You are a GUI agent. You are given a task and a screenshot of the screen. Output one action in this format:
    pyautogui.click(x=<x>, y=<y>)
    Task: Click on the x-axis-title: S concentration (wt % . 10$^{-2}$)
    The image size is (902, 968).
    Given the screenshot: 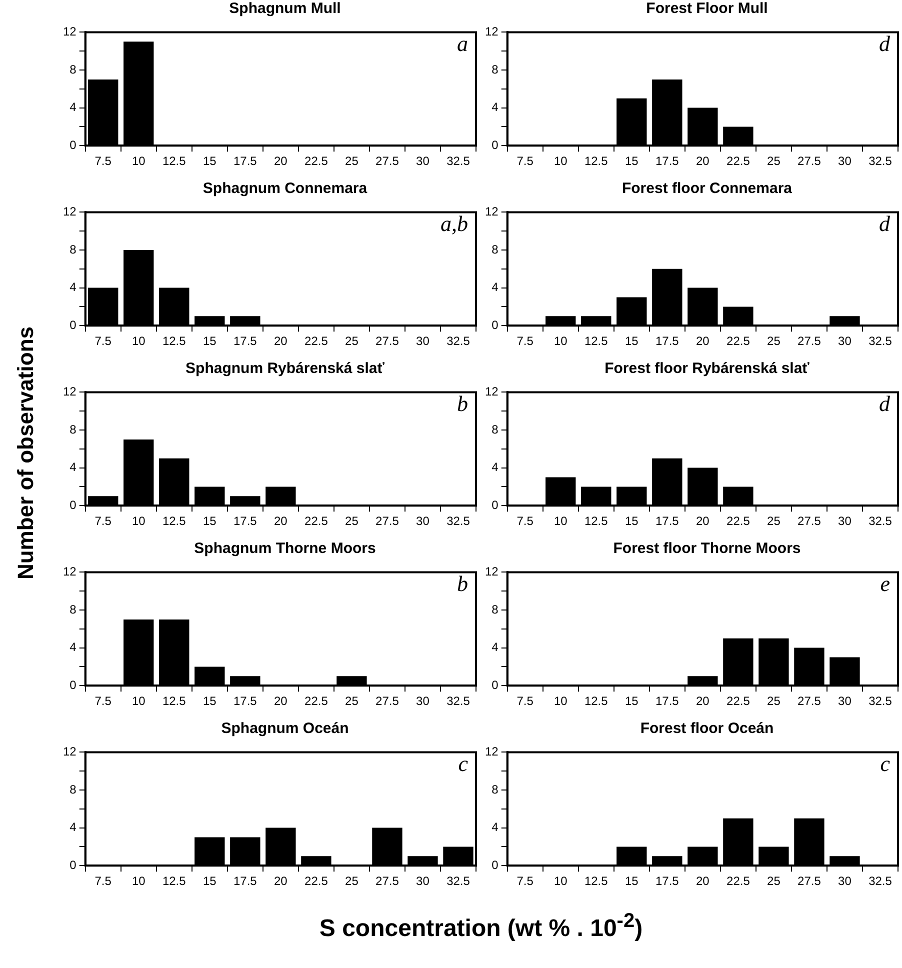 What is the action you would take?
    pyautogui.click(x=481, y=926)
    